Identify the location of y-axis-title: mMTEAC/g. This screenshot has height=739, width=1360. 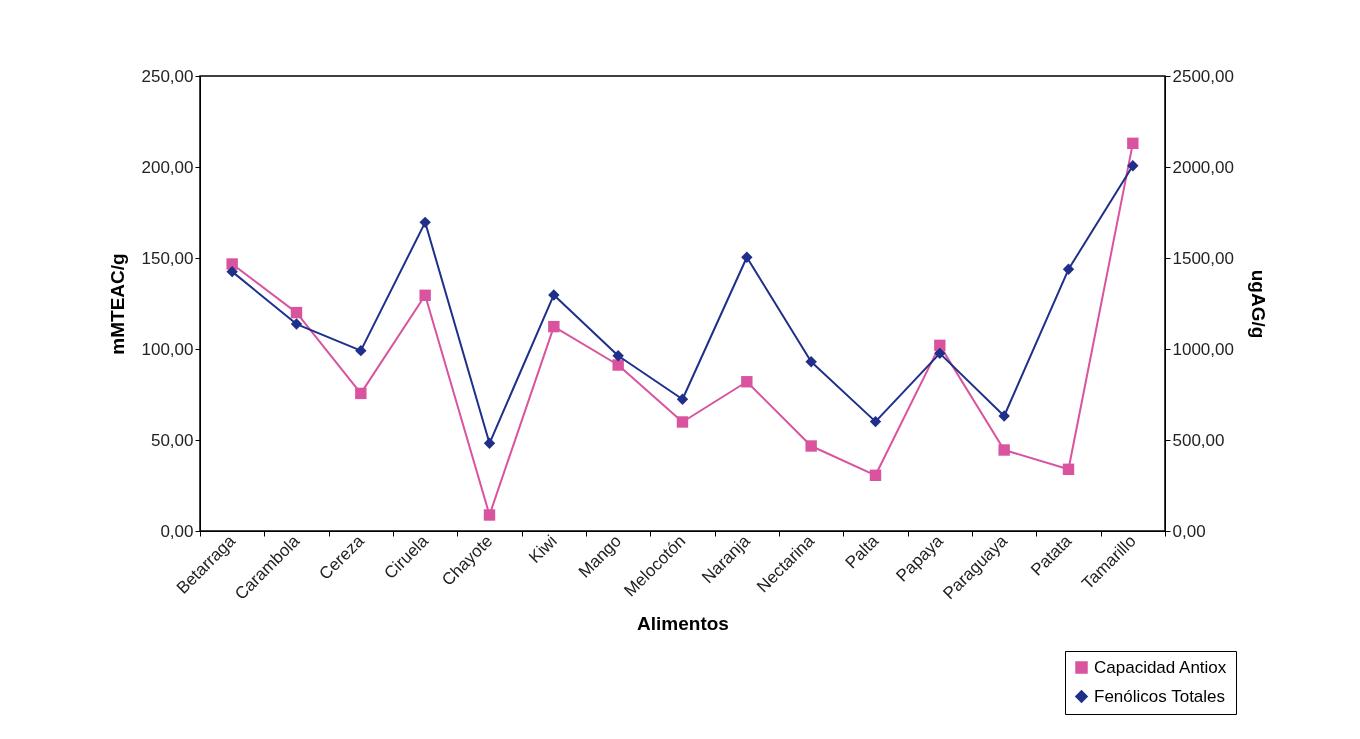
(117, 304).